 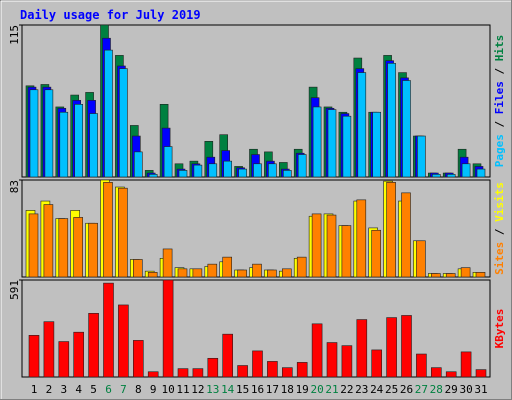 I want to click on x-tick-label: 13, so click(x=212, y=389).